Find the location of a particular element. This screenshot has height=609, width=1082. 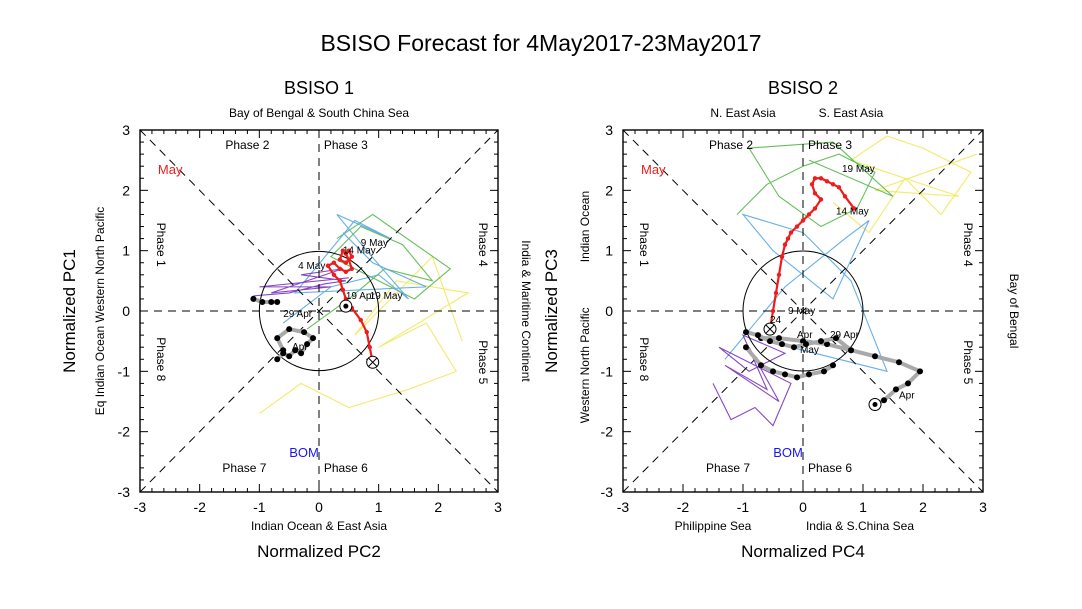

date-annotation: Apr is located at coordinates (805, 335).